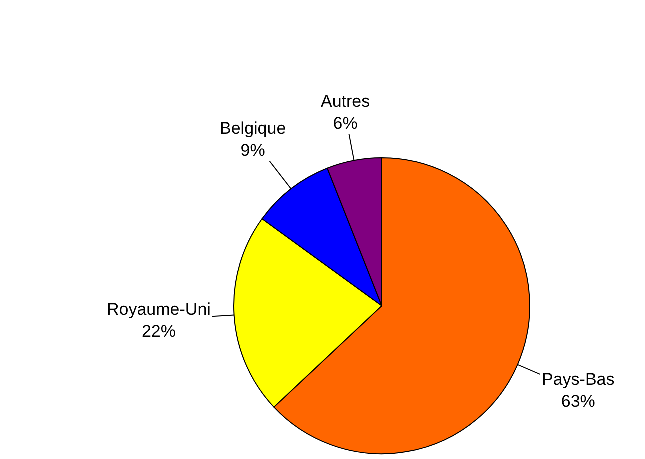  Describe the element at coordinates (253, 128) in the screenshot. I see `slice-label: Belgique` at that location.